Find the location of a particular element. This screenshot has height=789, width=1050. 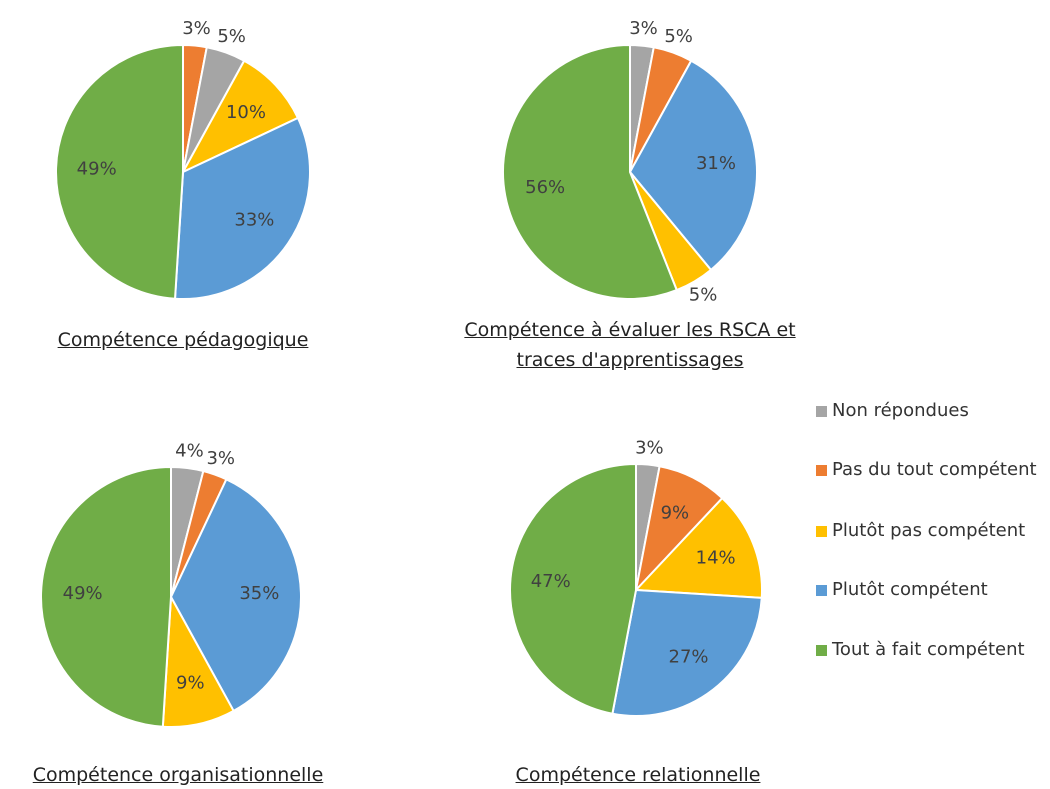

data-label: 35% is located at coordinates (259, 593).